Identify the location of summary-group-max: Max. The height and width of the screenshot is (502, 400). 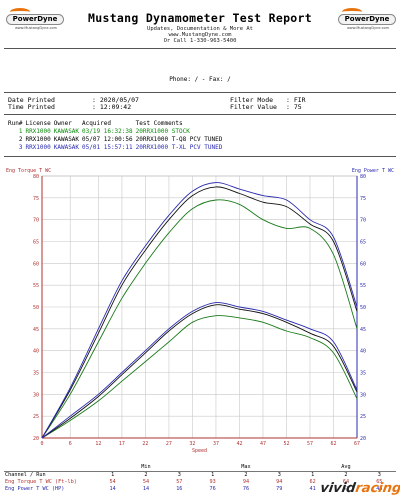
(245, 468).